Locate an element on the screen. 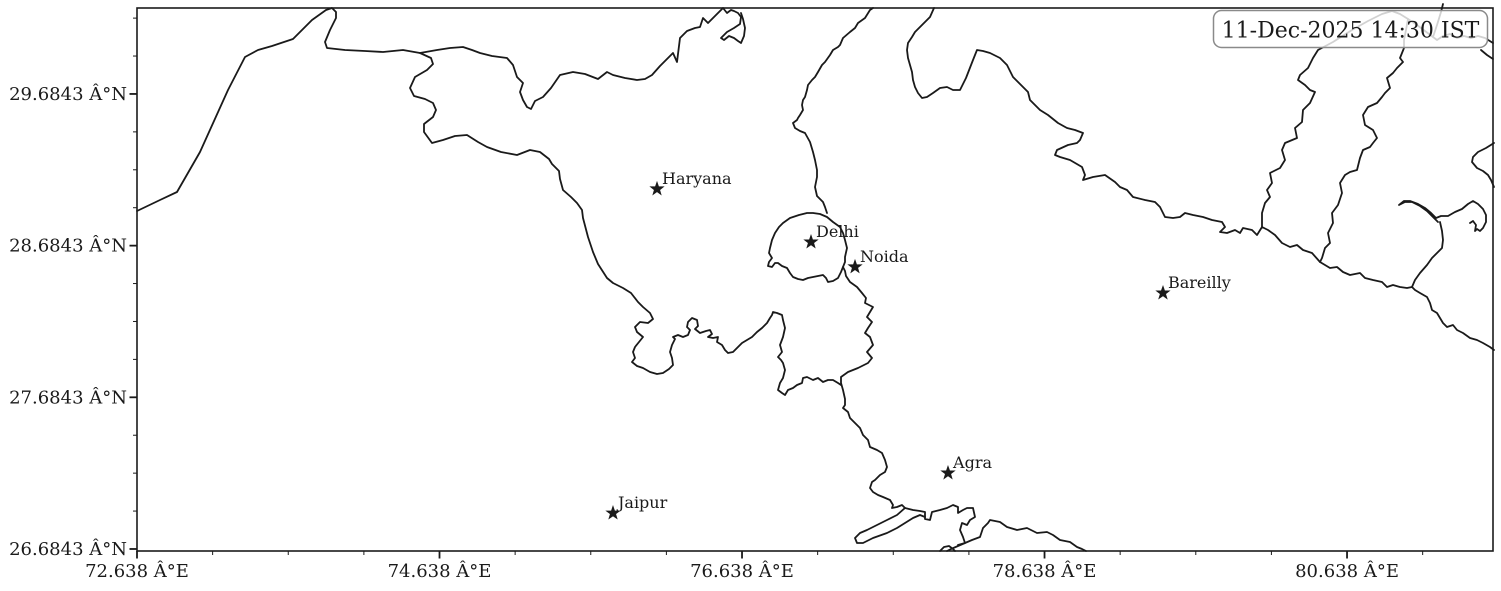 The width and height of the screenshot is (1501, 591). y-tick-label: 29.6843 Â°N is located at coordinates (68, 93).